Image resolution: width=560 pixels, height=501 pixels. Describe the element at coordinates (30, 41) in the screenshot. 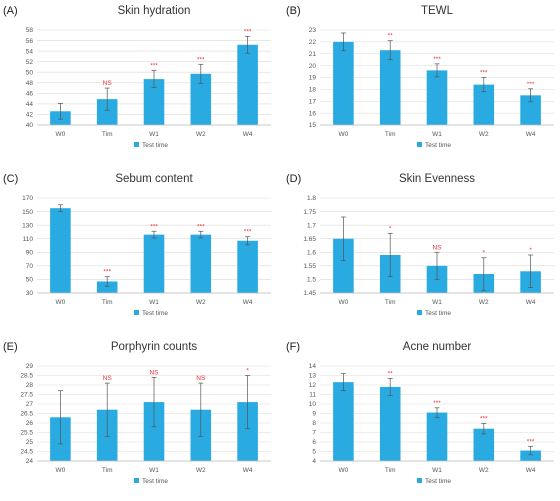

I see `y-tick-label: 56` at that location.